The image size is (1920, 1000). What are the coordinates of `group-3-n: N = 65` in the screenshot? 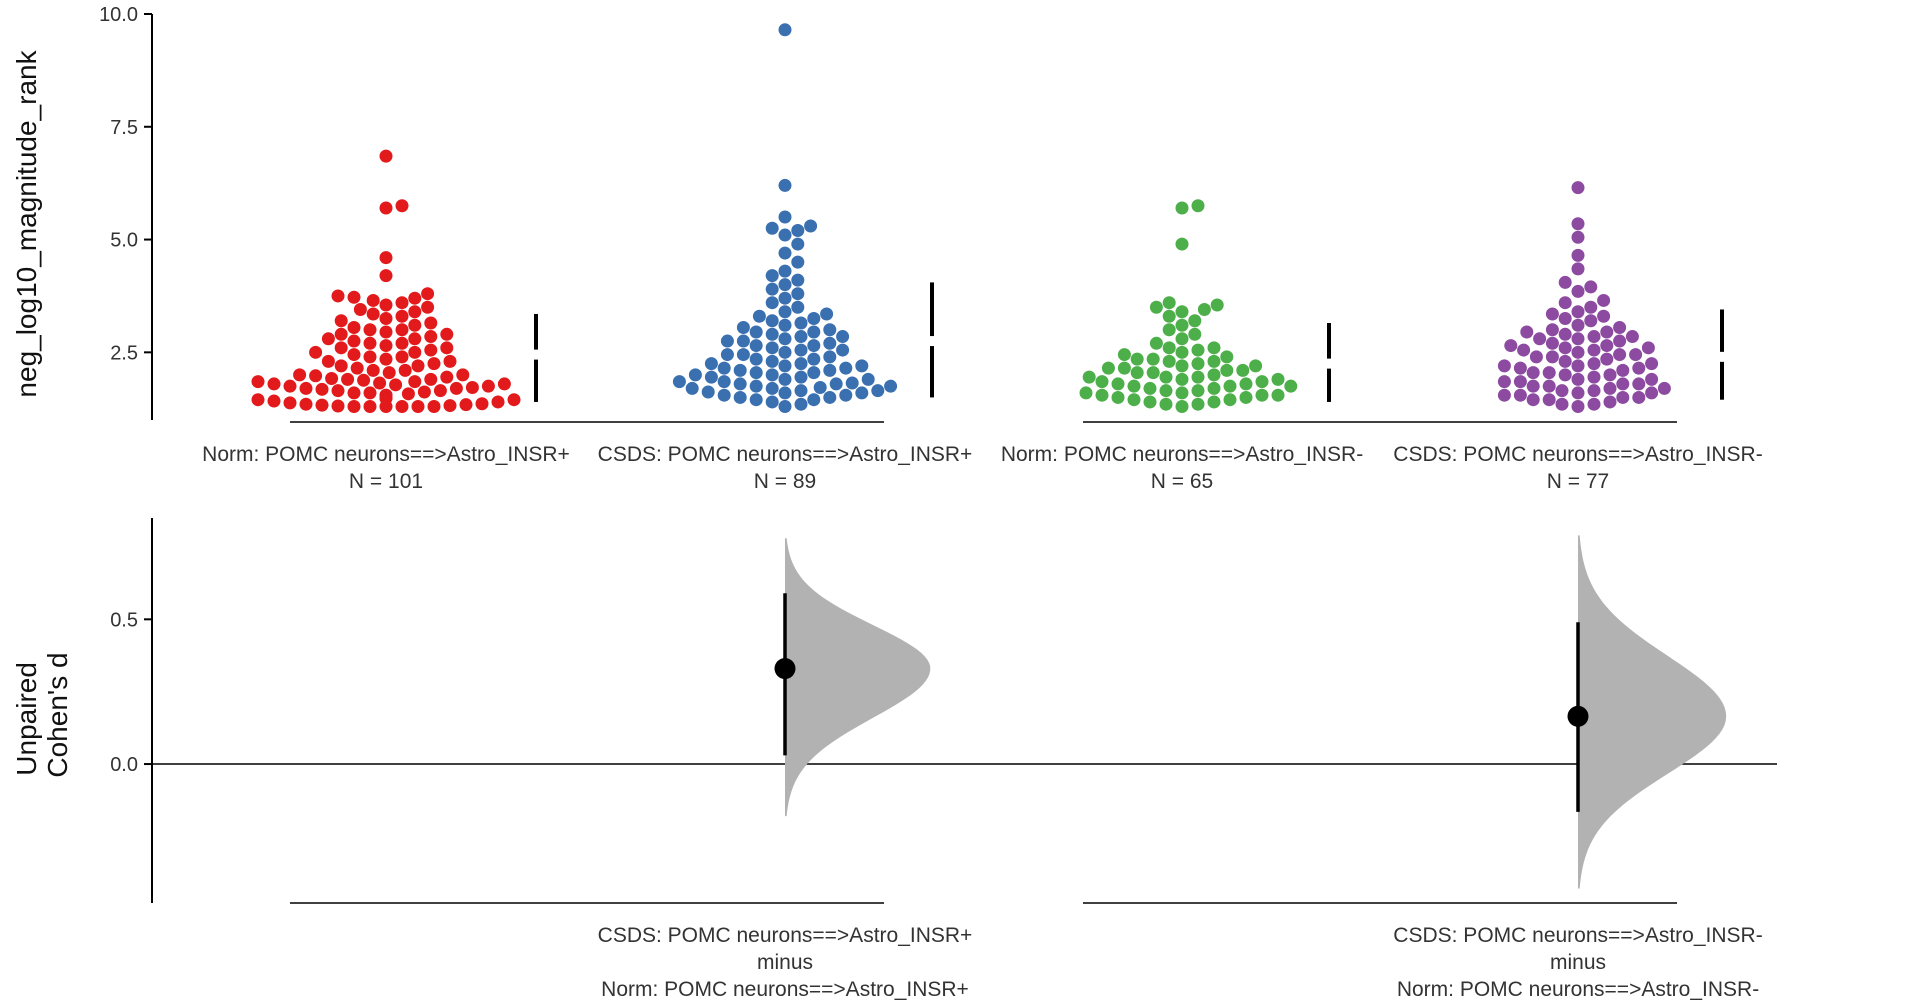 It's located at (1182, 481).